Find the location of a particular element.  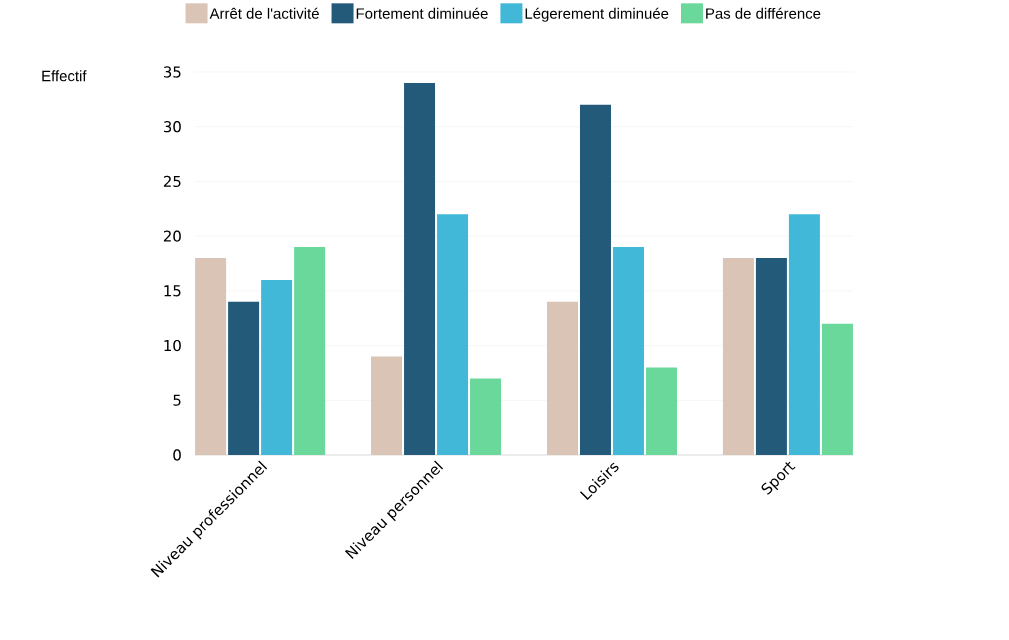

y-tick-label: 35 is located at coordinates (172, 72).